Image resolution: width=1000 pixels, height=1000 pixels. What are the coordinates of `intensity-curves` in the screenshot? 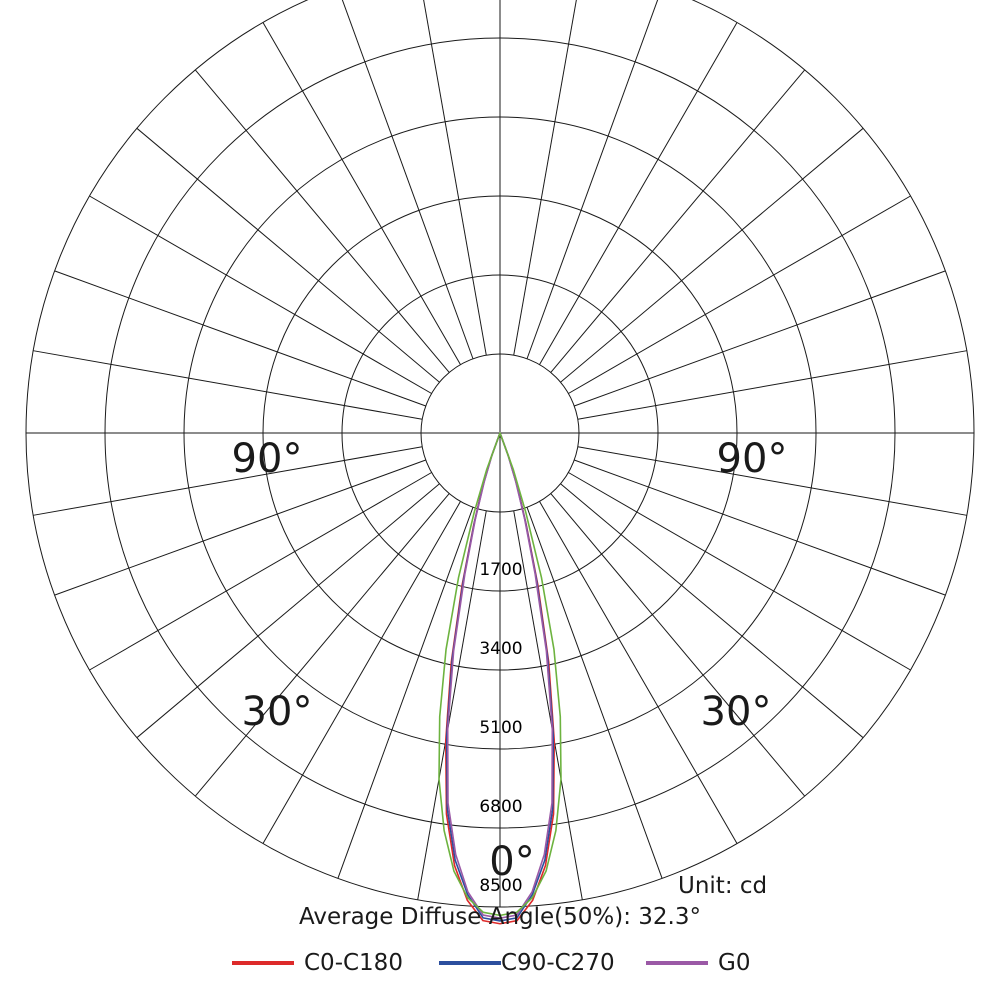 It's located at (500, 678).